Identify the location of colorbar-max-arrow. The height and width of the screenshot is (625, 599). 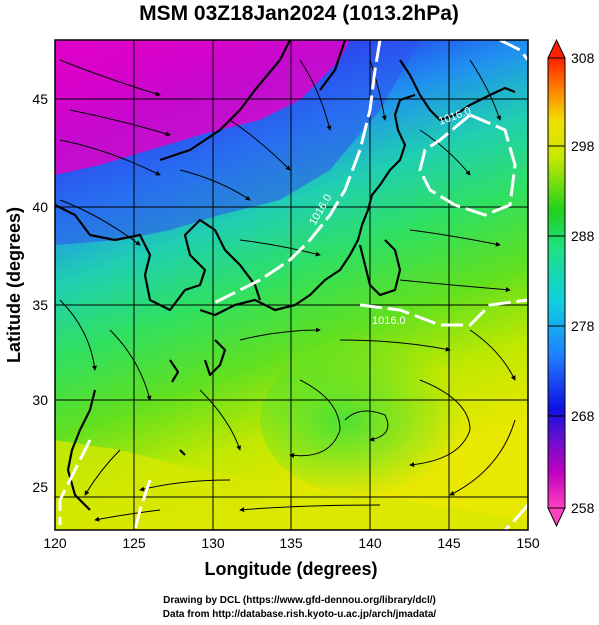
(556, 48).